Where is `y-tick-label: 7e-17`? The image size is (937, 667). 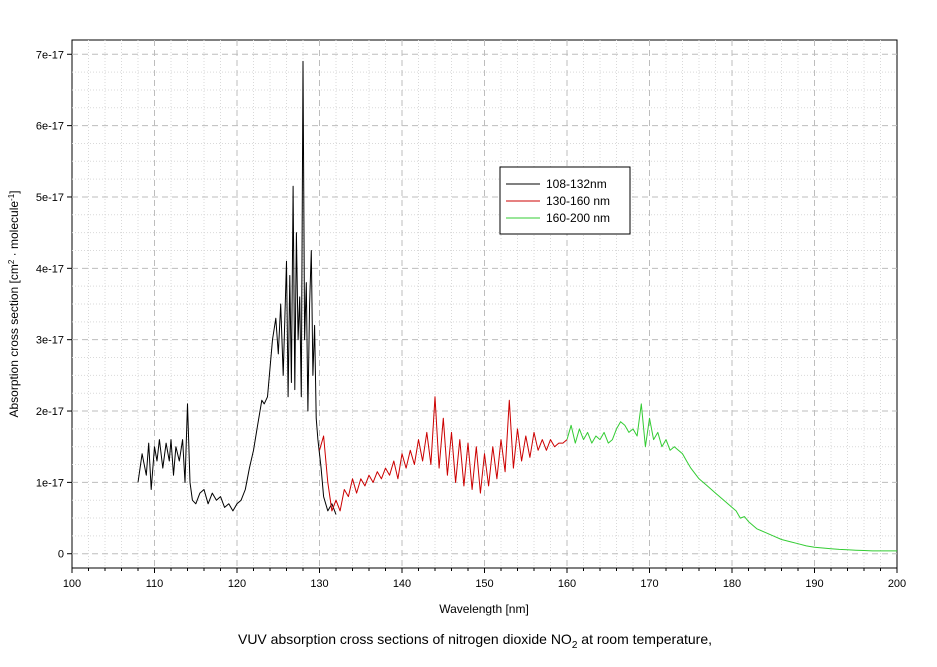 y-tick-label: 7e-17 is located at coordinates (50, 55).